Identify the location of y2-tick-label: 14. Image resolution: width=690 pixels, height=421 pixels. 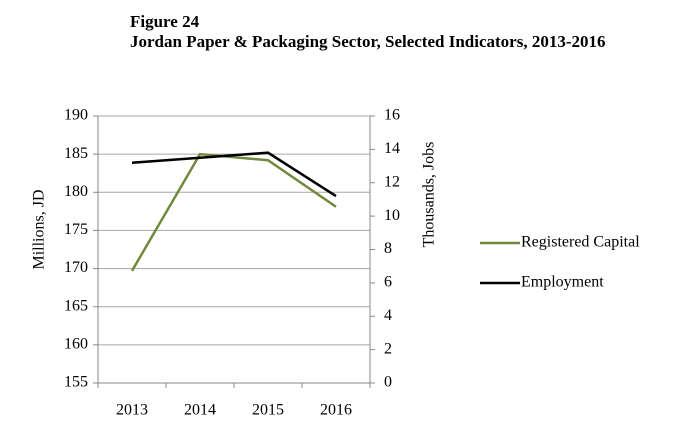
(392, 148).